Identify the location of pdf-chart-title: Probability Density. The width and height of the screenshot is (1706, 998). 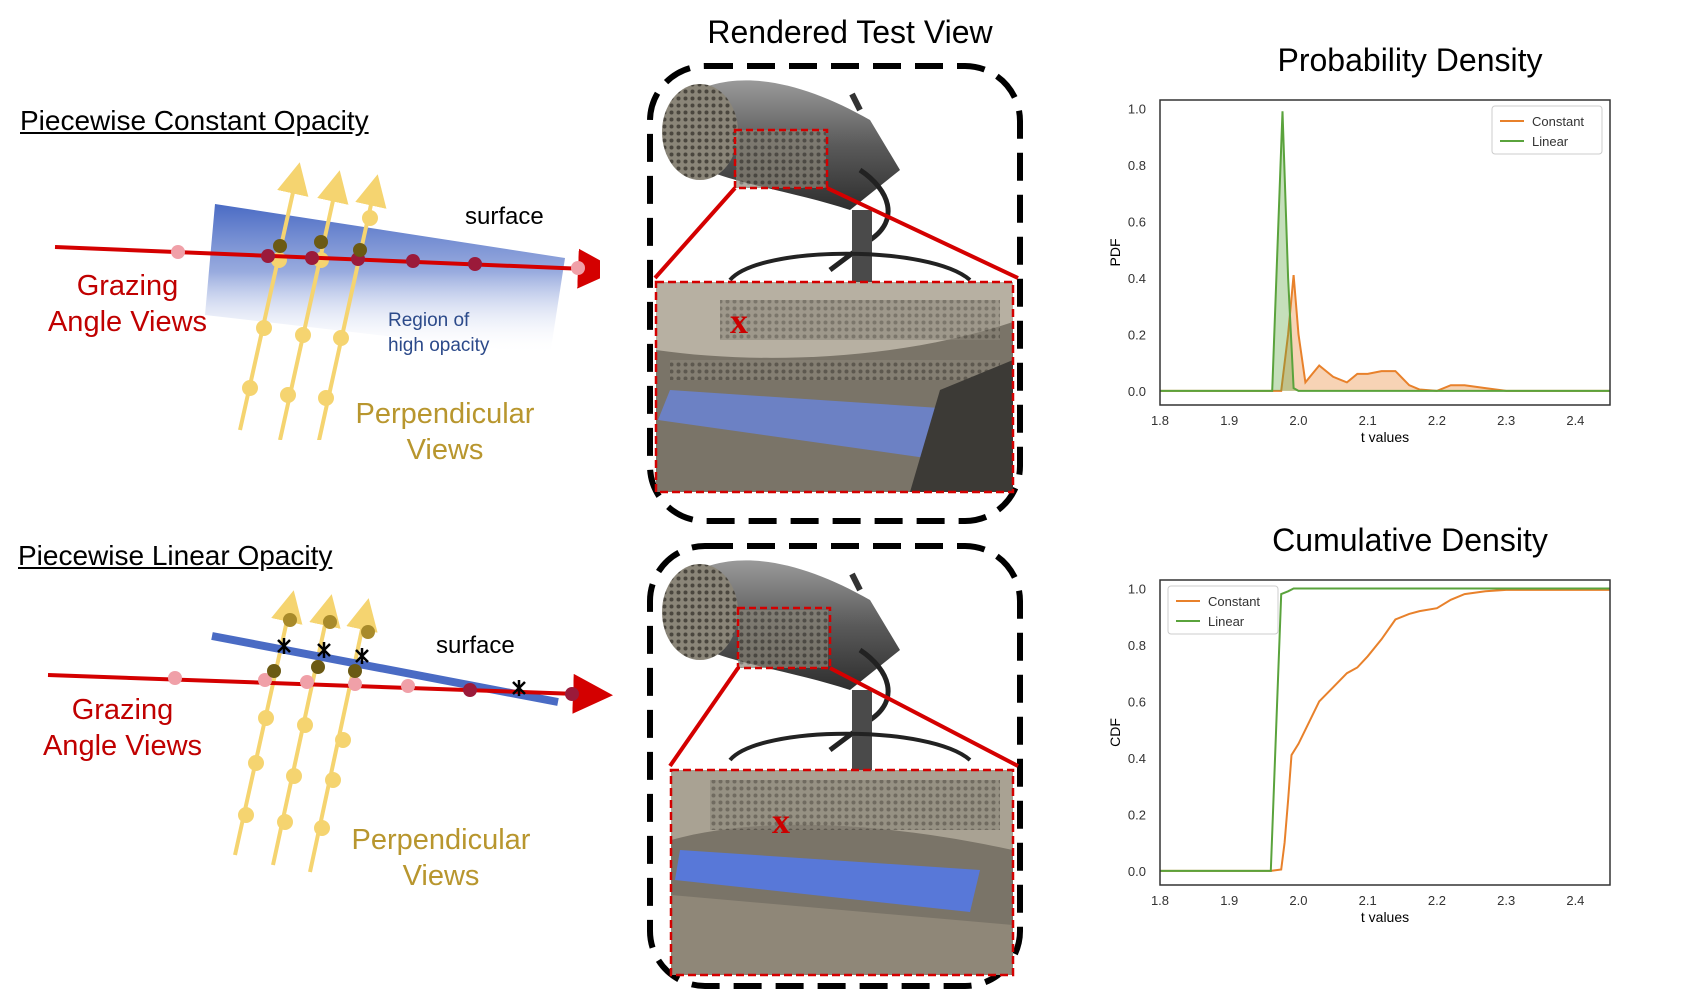
(1410, 60).